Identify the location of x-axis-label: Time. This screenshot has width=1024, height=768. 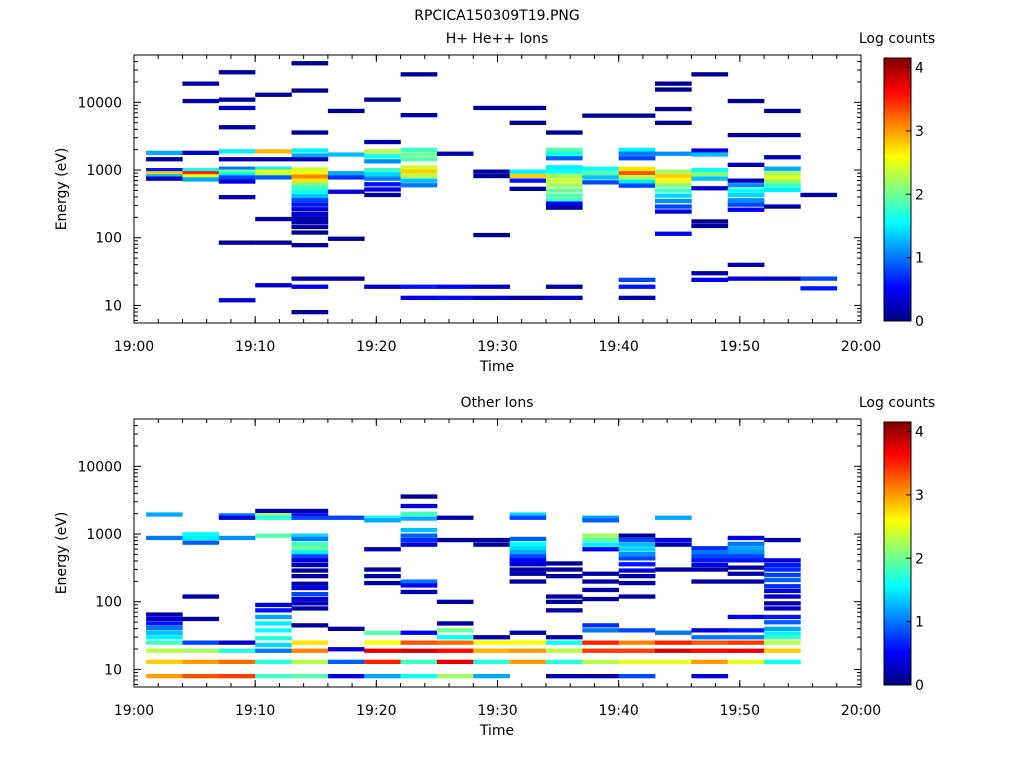
(496, 731).